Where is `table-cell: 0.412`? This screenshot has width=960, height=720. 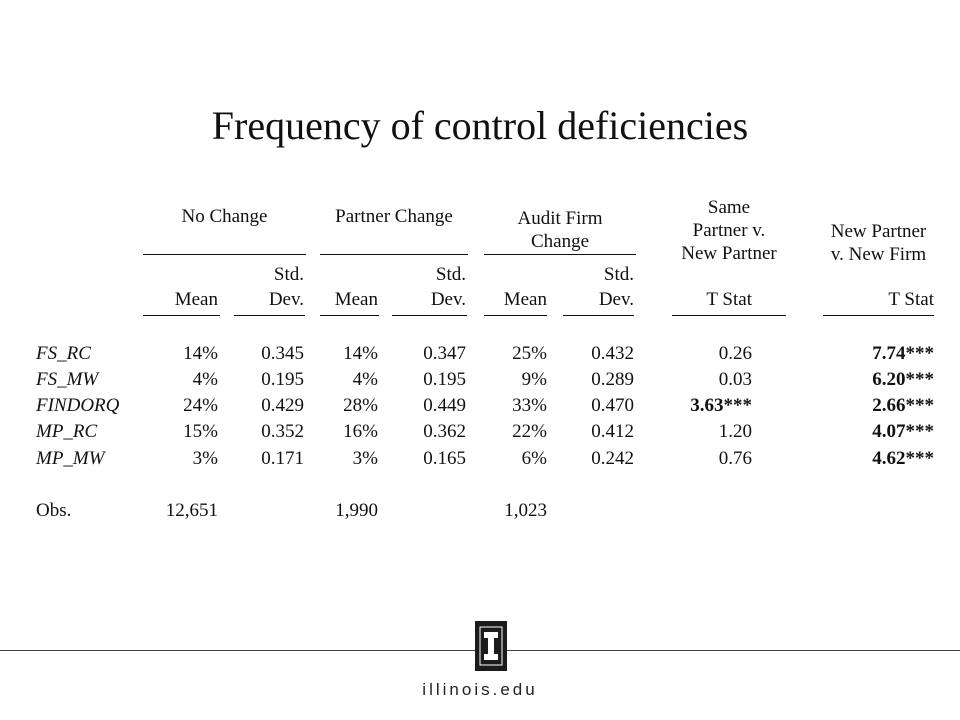 table-cell: 0.412 is located at coordinates (612, 431).